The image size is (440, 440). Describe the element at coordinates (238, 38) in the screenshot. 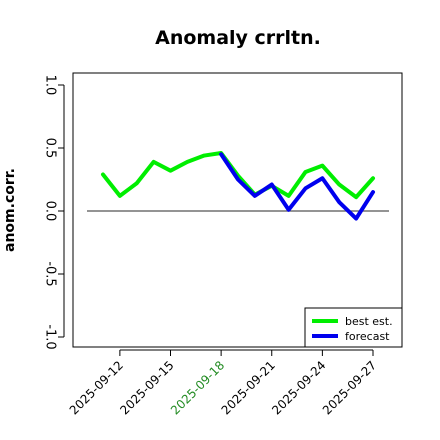

I see `chart-title: Anomaly crrltn.` at that location.